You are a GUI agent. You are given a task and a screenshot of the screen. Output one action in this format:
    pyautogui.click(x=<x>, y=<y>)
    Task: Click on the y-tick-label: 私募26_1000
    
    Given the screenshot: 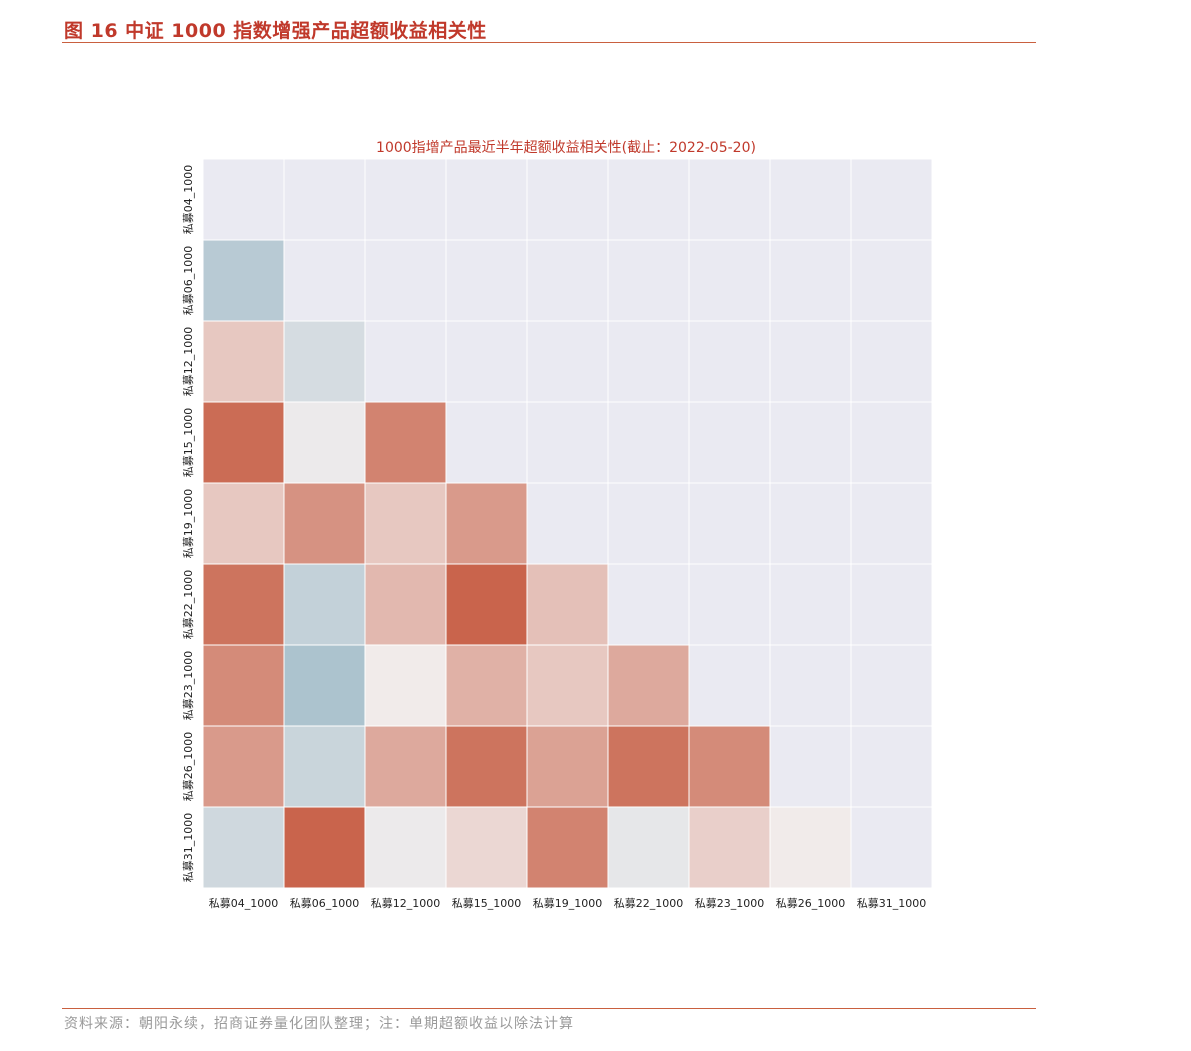 What is the action you would take?
    pyautogui.click(x=188, y=767)
    